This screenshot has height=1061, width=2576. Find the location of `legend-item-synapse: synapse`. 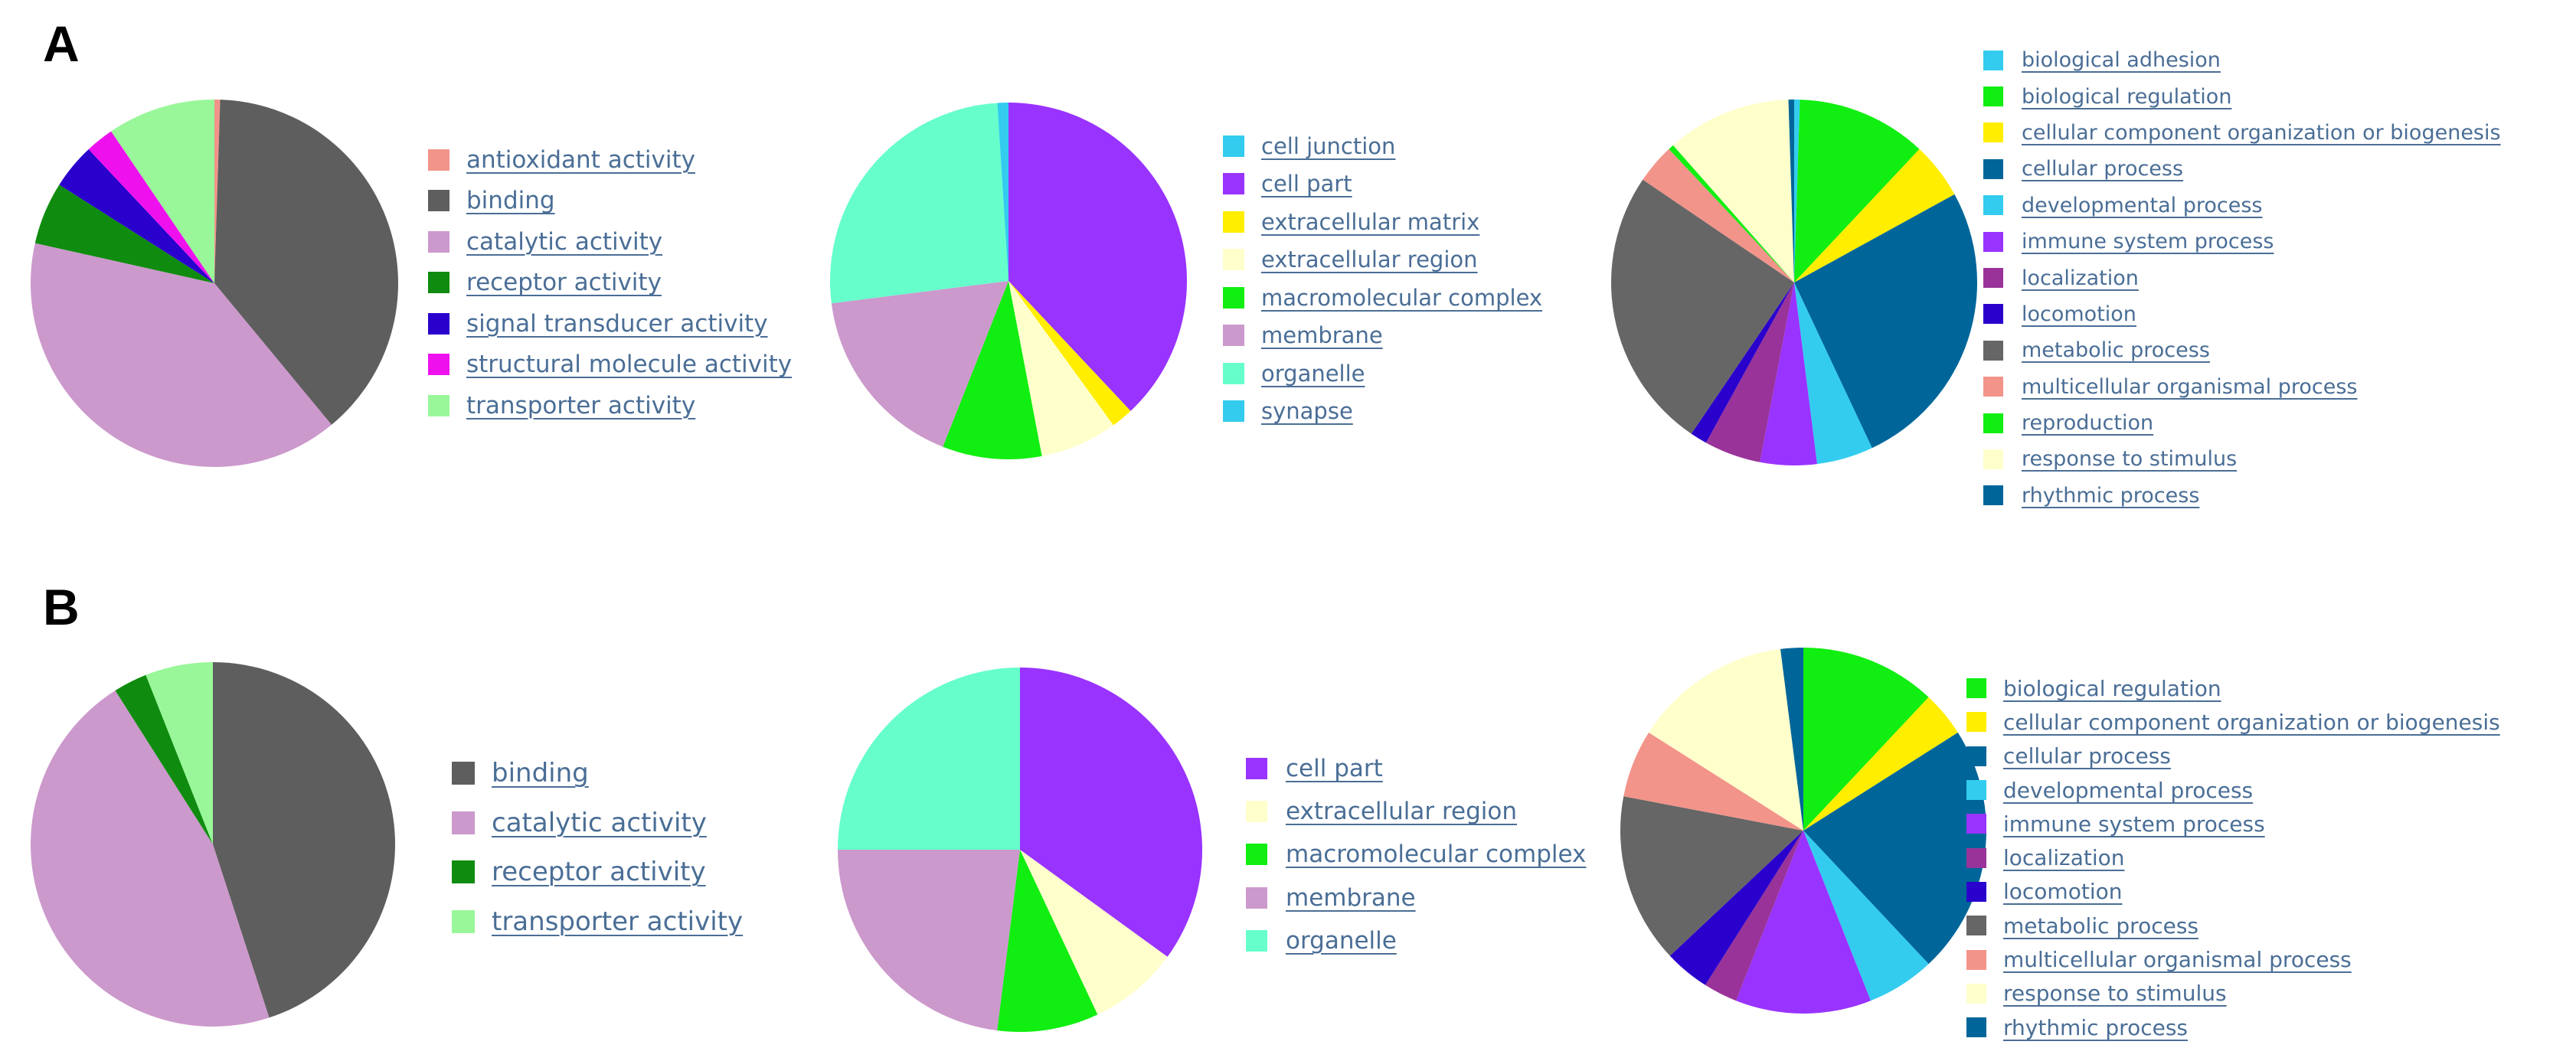

legend-item-synapse: synapse is located at coordinates (1382, 412).